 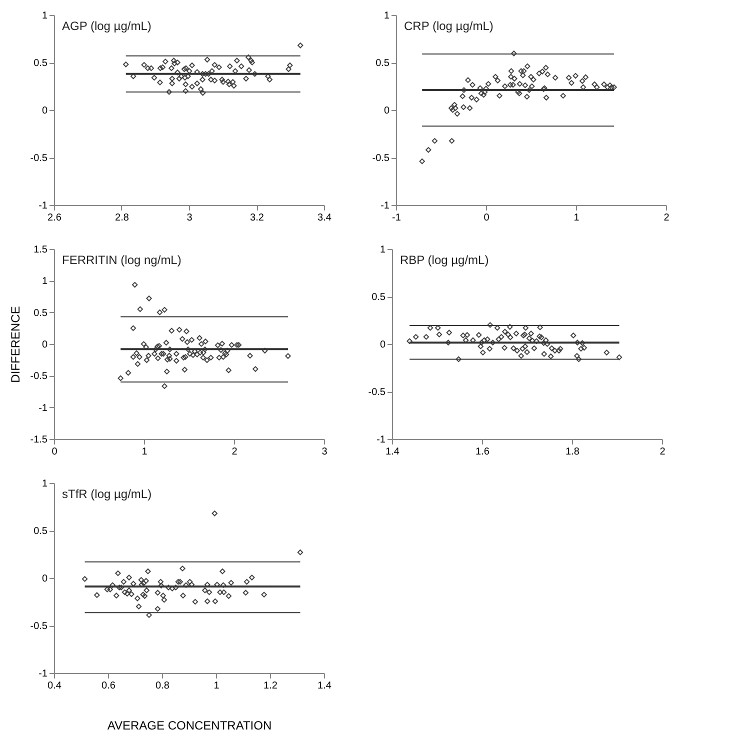 I want to click on chart-title: CRP (log µg/mL), so click(x=449, y=26).